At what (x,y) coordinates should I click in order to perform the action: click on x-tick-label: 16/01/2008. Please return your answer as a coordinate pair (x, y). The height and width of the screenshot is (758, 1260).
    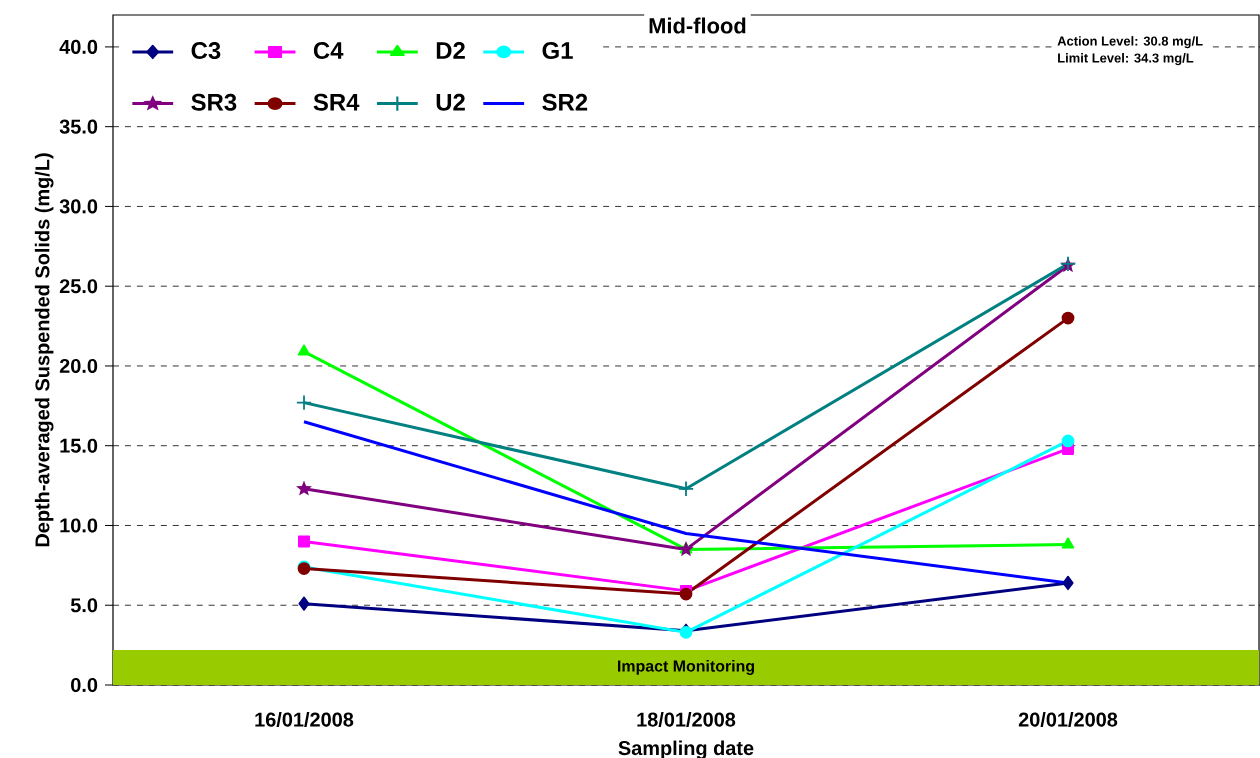
    Looking at the image, I should click on (304, 719).